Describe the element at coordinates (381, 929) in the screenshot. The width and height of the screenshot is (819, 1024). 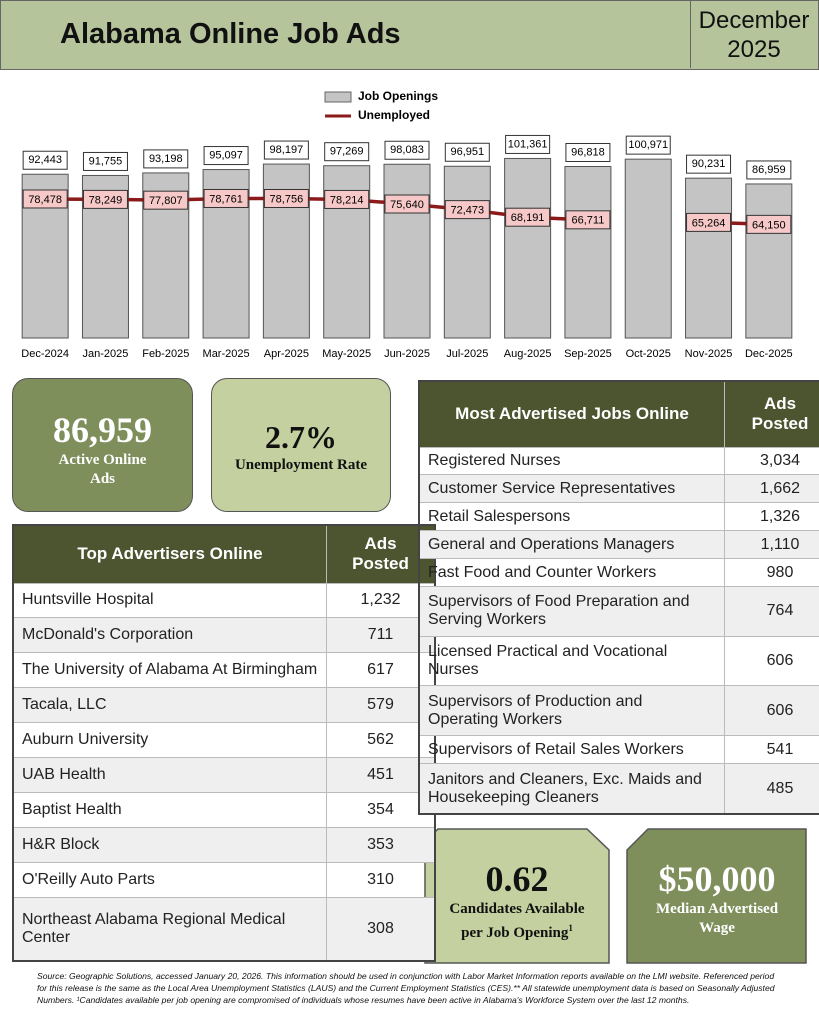
I see `row-value: 308` at that location.